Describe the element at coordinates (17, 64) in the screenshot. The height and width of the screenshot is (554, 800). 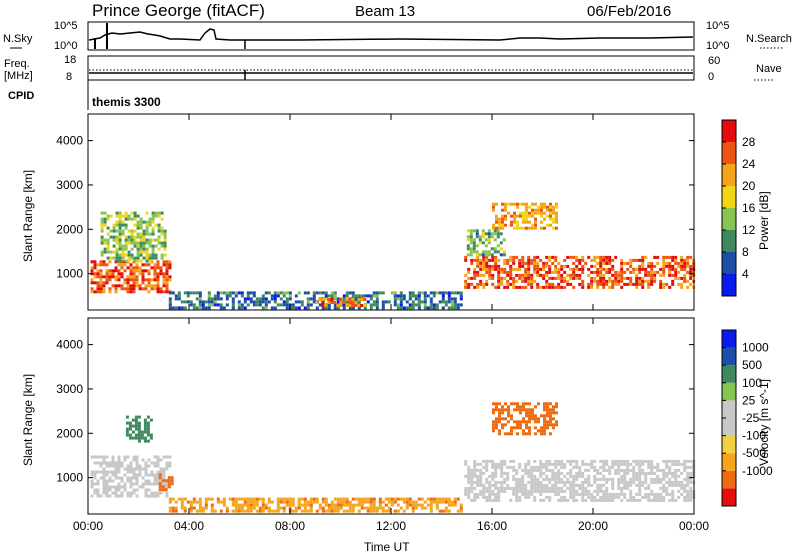
I see `freq-label-1: Freq.` at that location.